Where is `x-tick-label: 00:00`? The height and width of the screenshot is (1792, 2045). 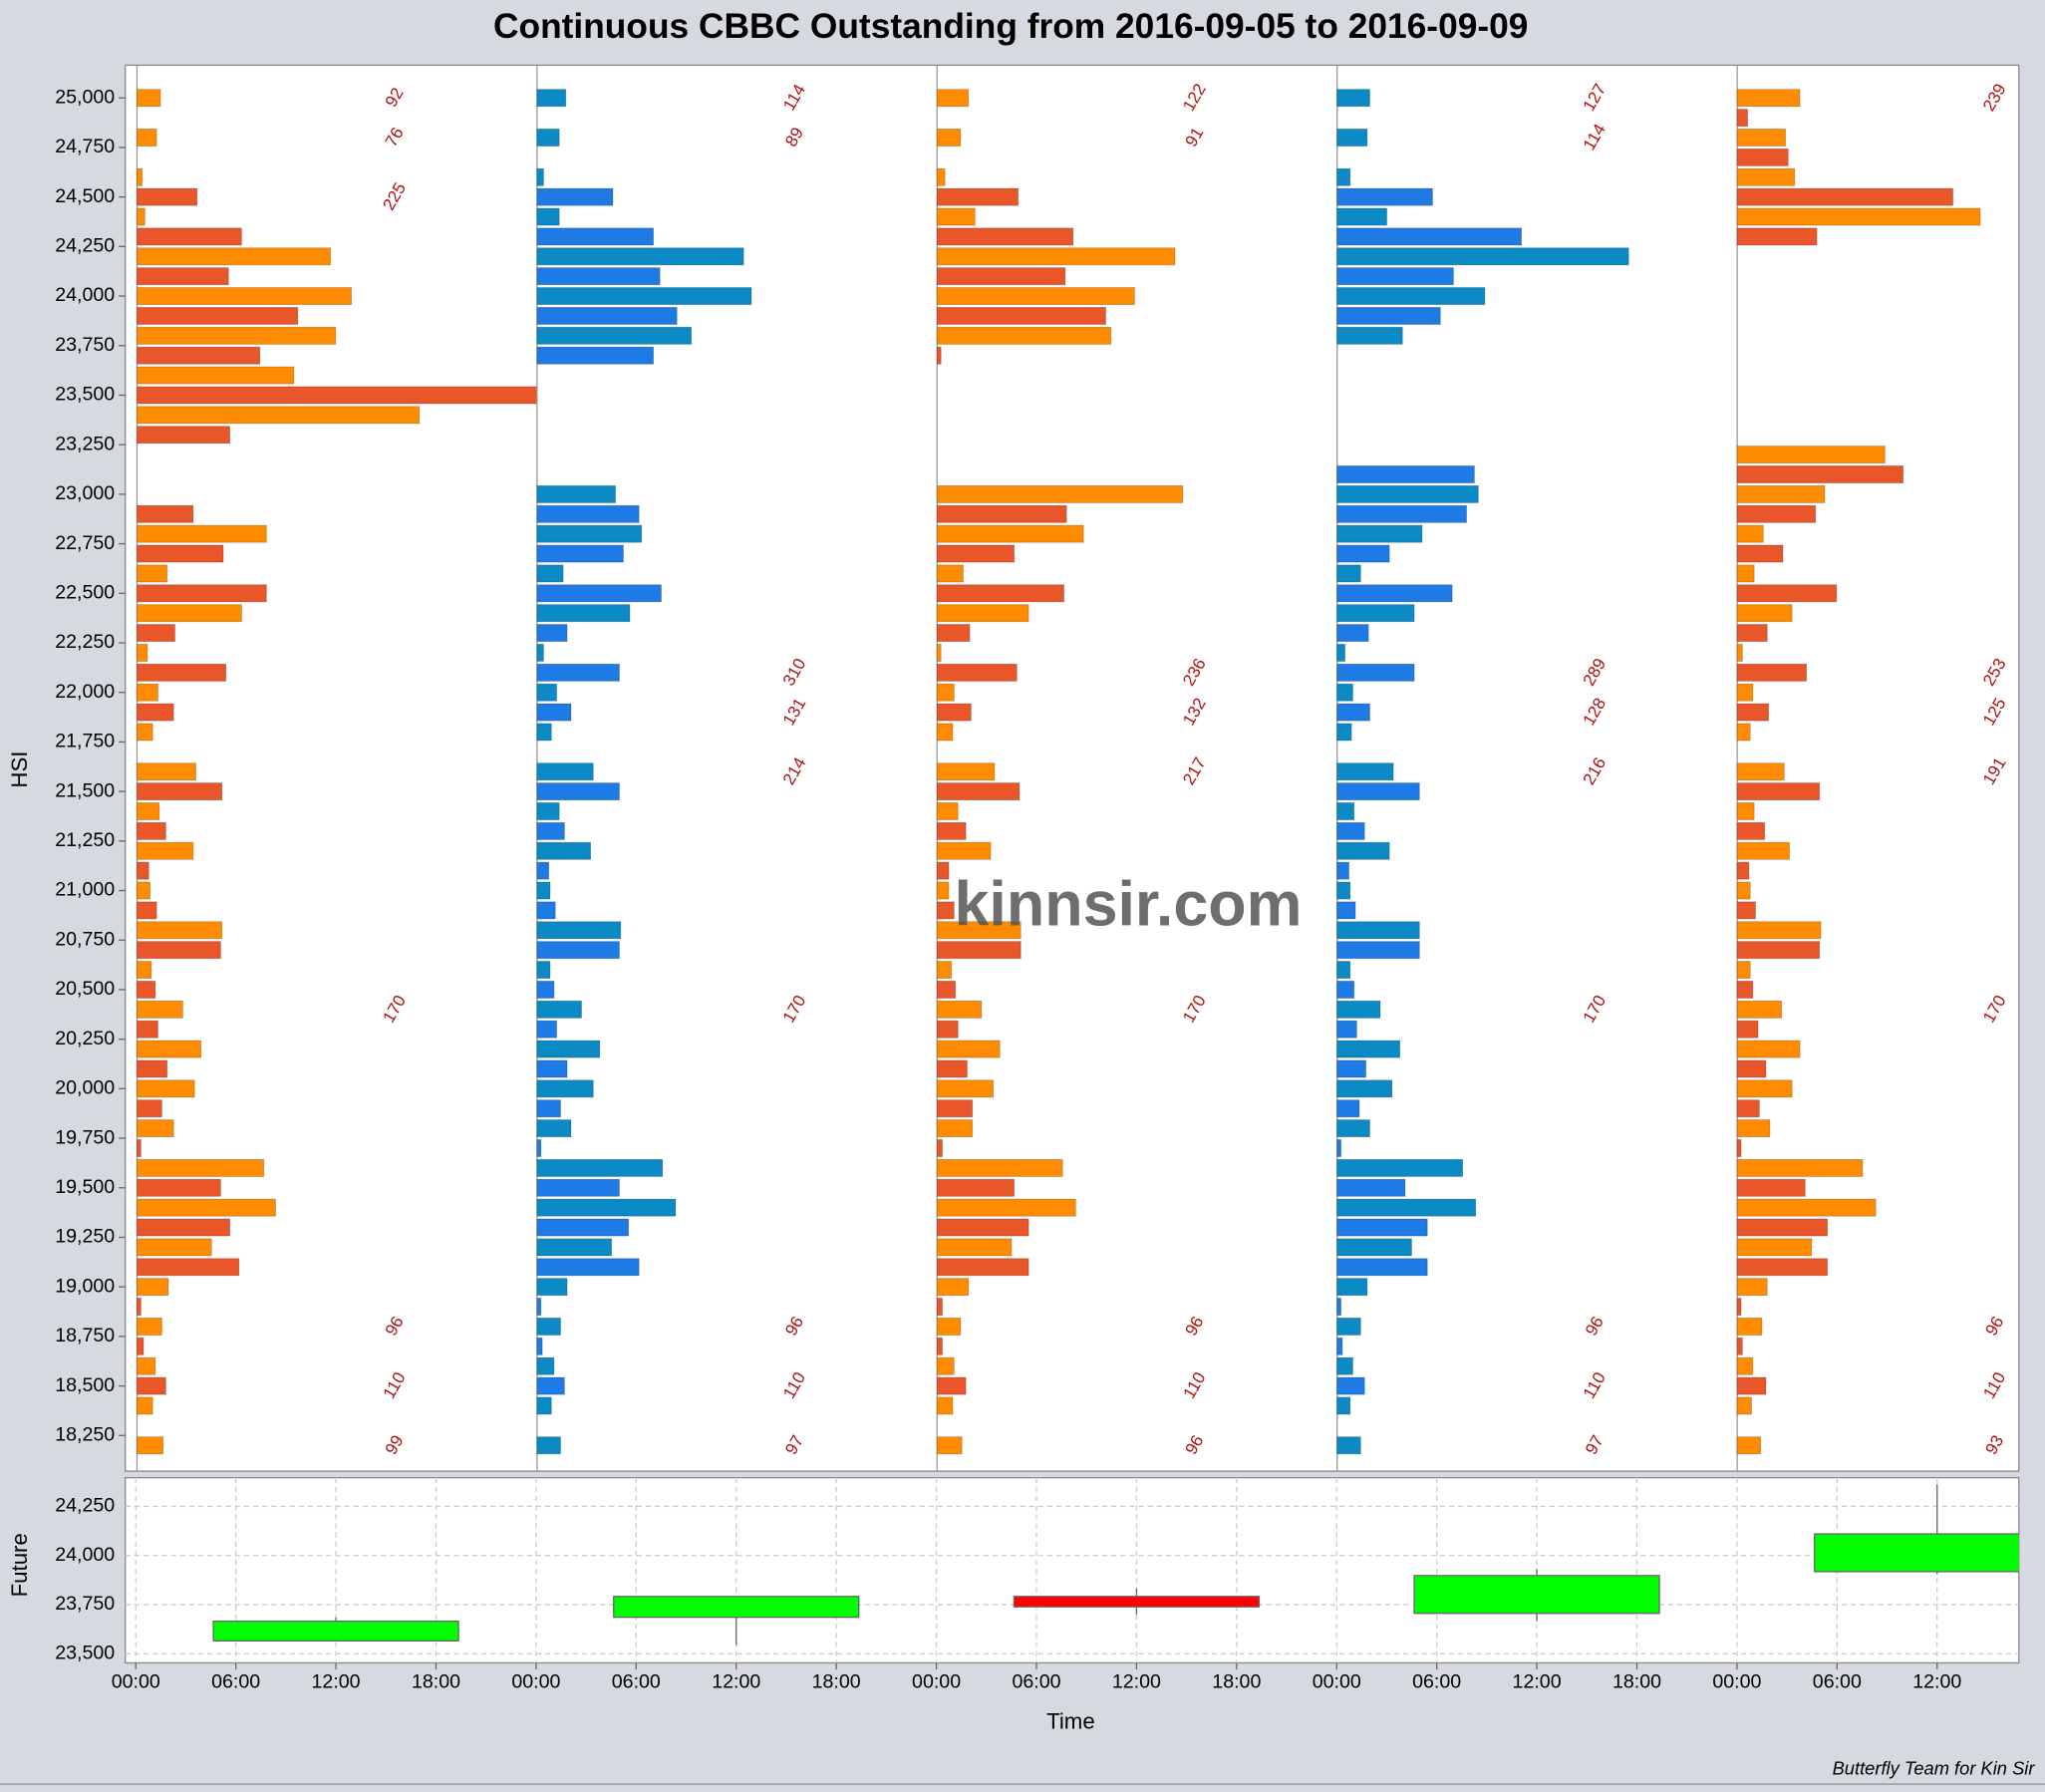
x-tick-label: 00:00 is located at coordinates (1736, 1681).